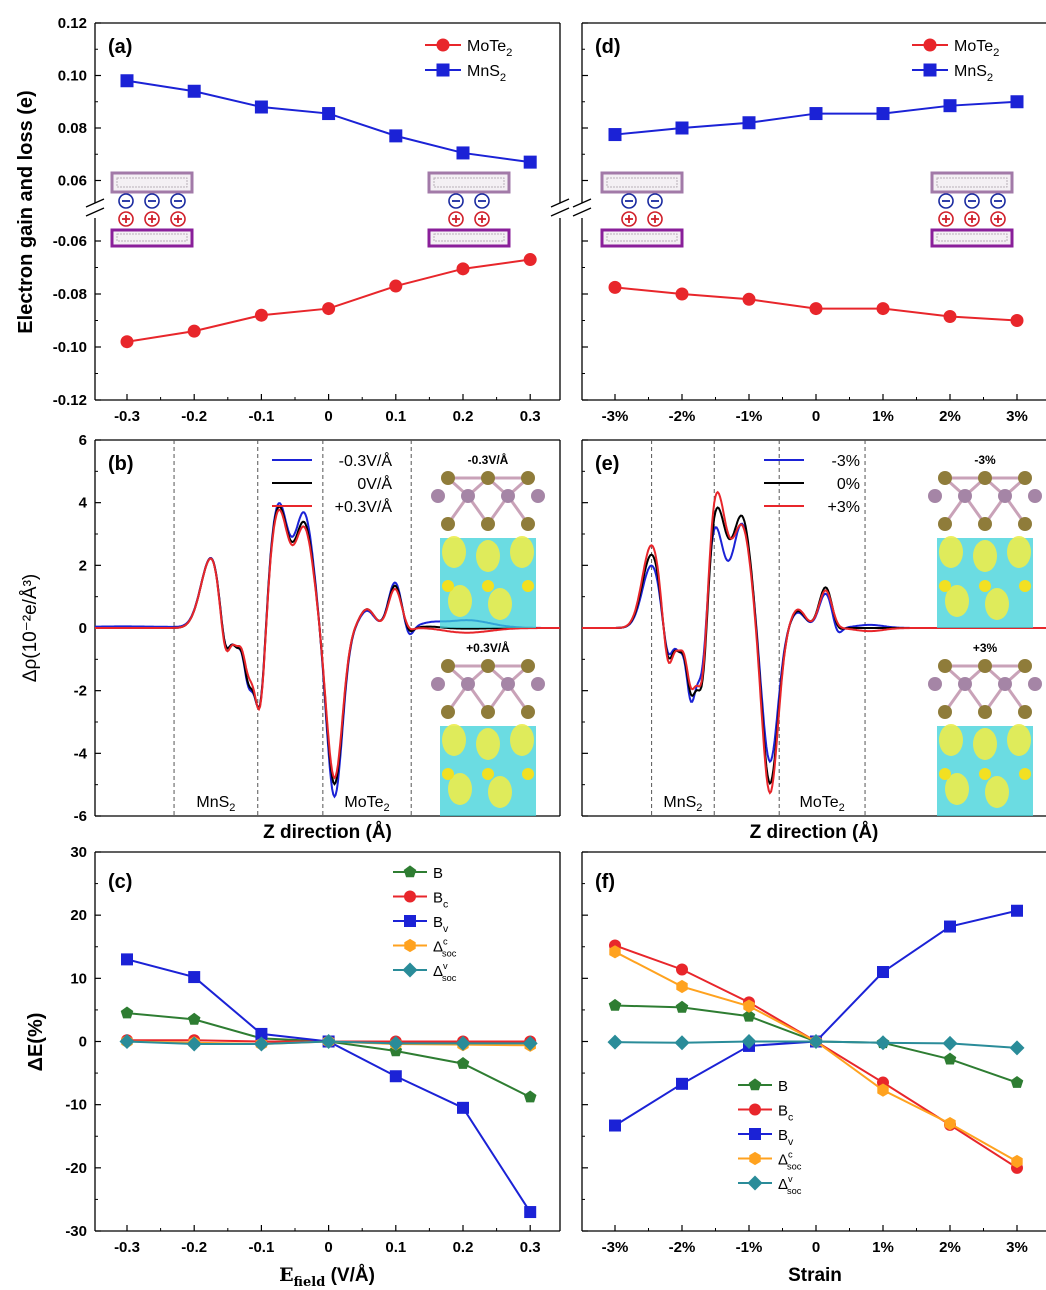 The width and height of the screenshot is (1046, 1290). What do you see at coordinates (445, 948) in the screenshot?
I see `legend-label: Δc soc` at bounding box center [445, 948].